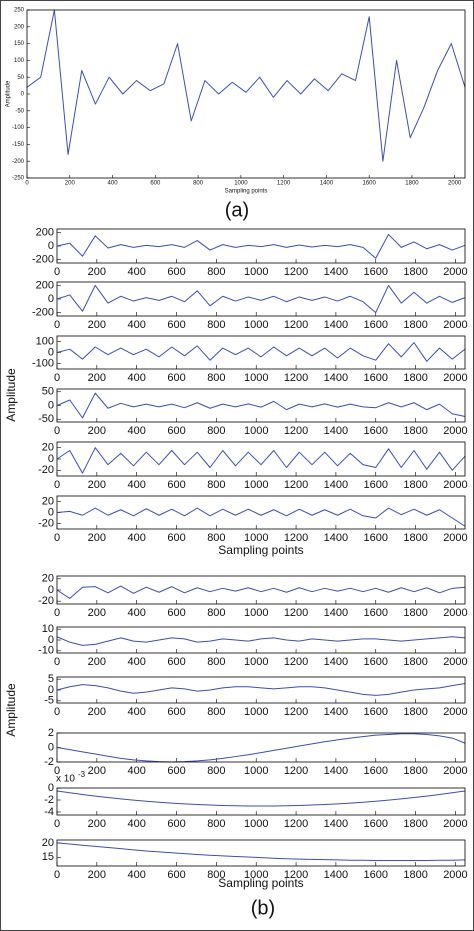 This screenshot has width=474, height=931. I want to click on y-tick-label: 15, so click(48, 857).